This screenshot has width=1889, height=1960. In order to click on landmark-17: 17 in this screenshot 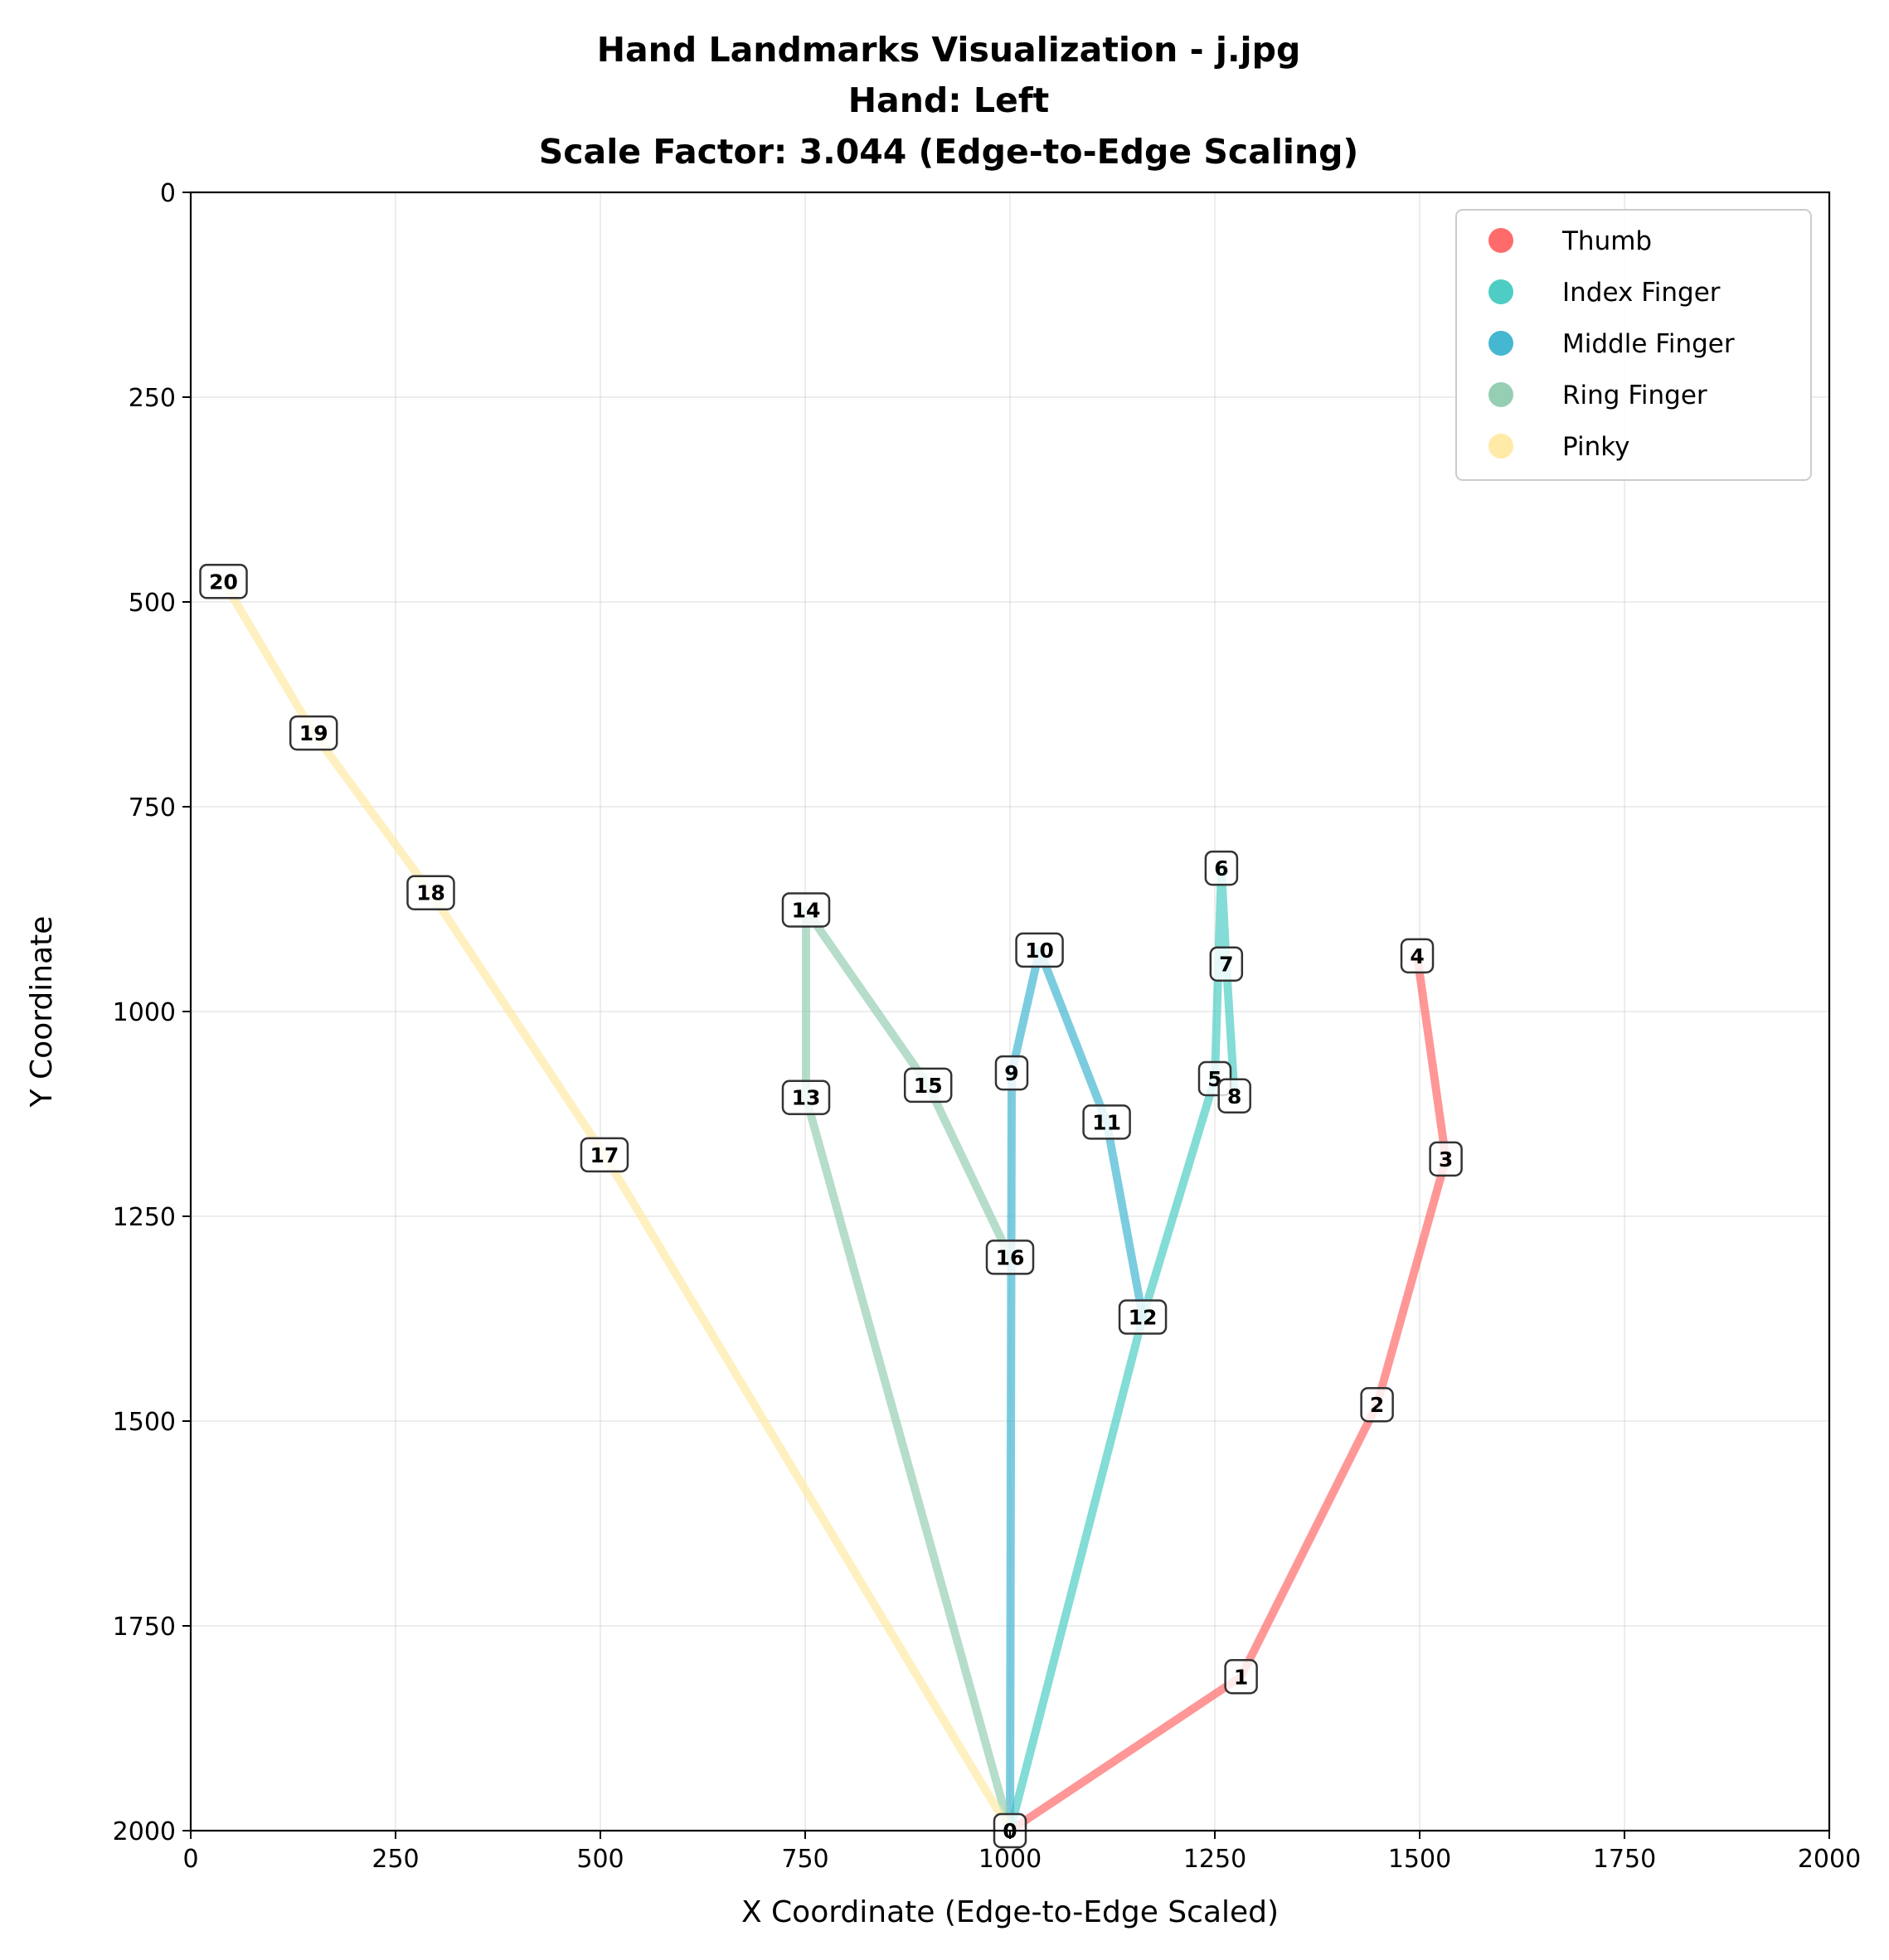, I will do `click(604, 1155)`.